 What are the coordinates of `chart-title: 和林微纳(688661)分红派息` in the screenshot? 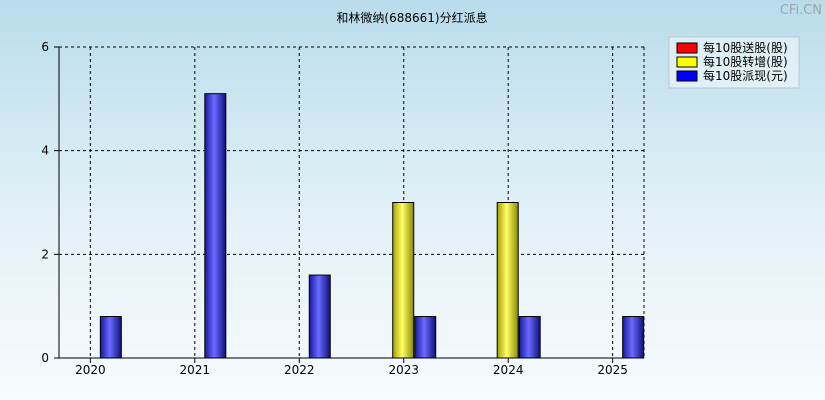 It's located at (411, 17).